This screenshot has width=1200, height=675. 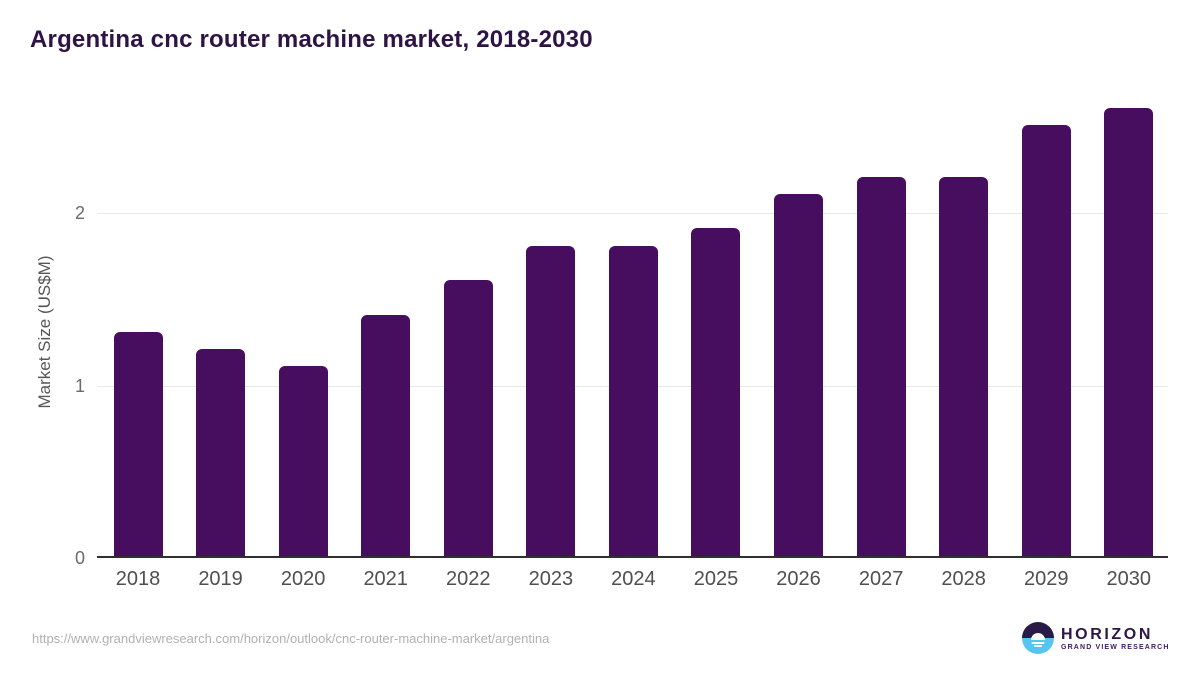 What do you see at coordinates (79, 385) in the screenshot?
I see `y-axis-tick-1: 1` at bounding box center [79, 385].